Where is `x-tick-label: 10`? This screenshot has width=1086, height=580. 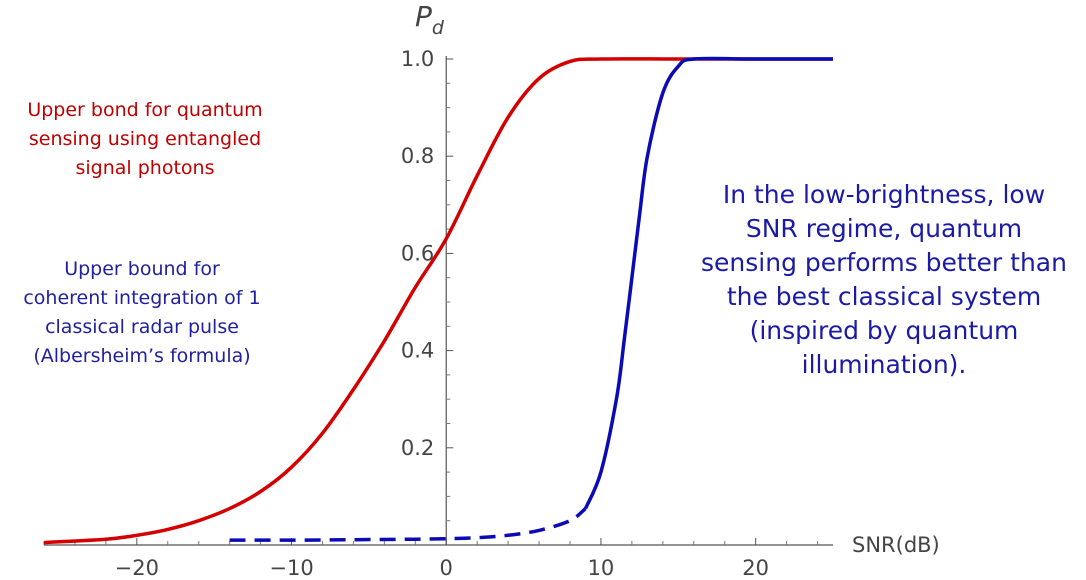 x-tick-label: 10 is located at coordinates (601, 568).